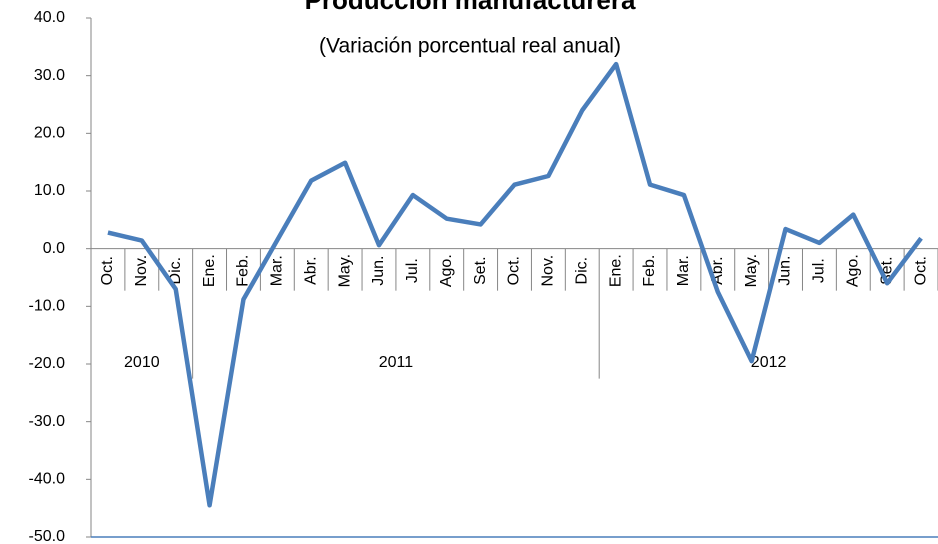 The image size is (938, 544). What do you see at coordinates (310, 270) in the screenshot?
I see `x-tick-label: Abr.` at bounding box center [310, 270].